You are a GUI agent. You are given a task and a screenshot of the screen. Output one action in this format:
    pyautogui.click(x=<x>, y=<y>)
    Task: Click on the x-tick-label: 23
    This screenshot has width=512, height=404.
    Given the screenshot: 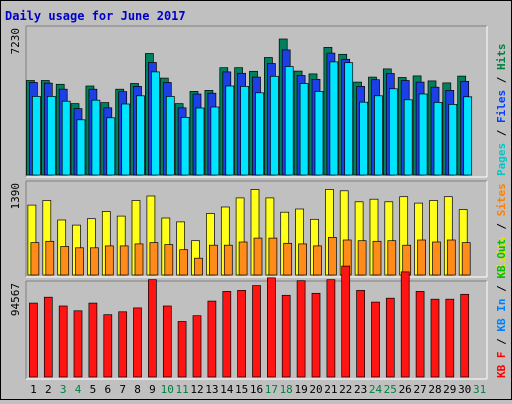 What is the action you would take?
    pyautogui.click(x=360, y=389)
    